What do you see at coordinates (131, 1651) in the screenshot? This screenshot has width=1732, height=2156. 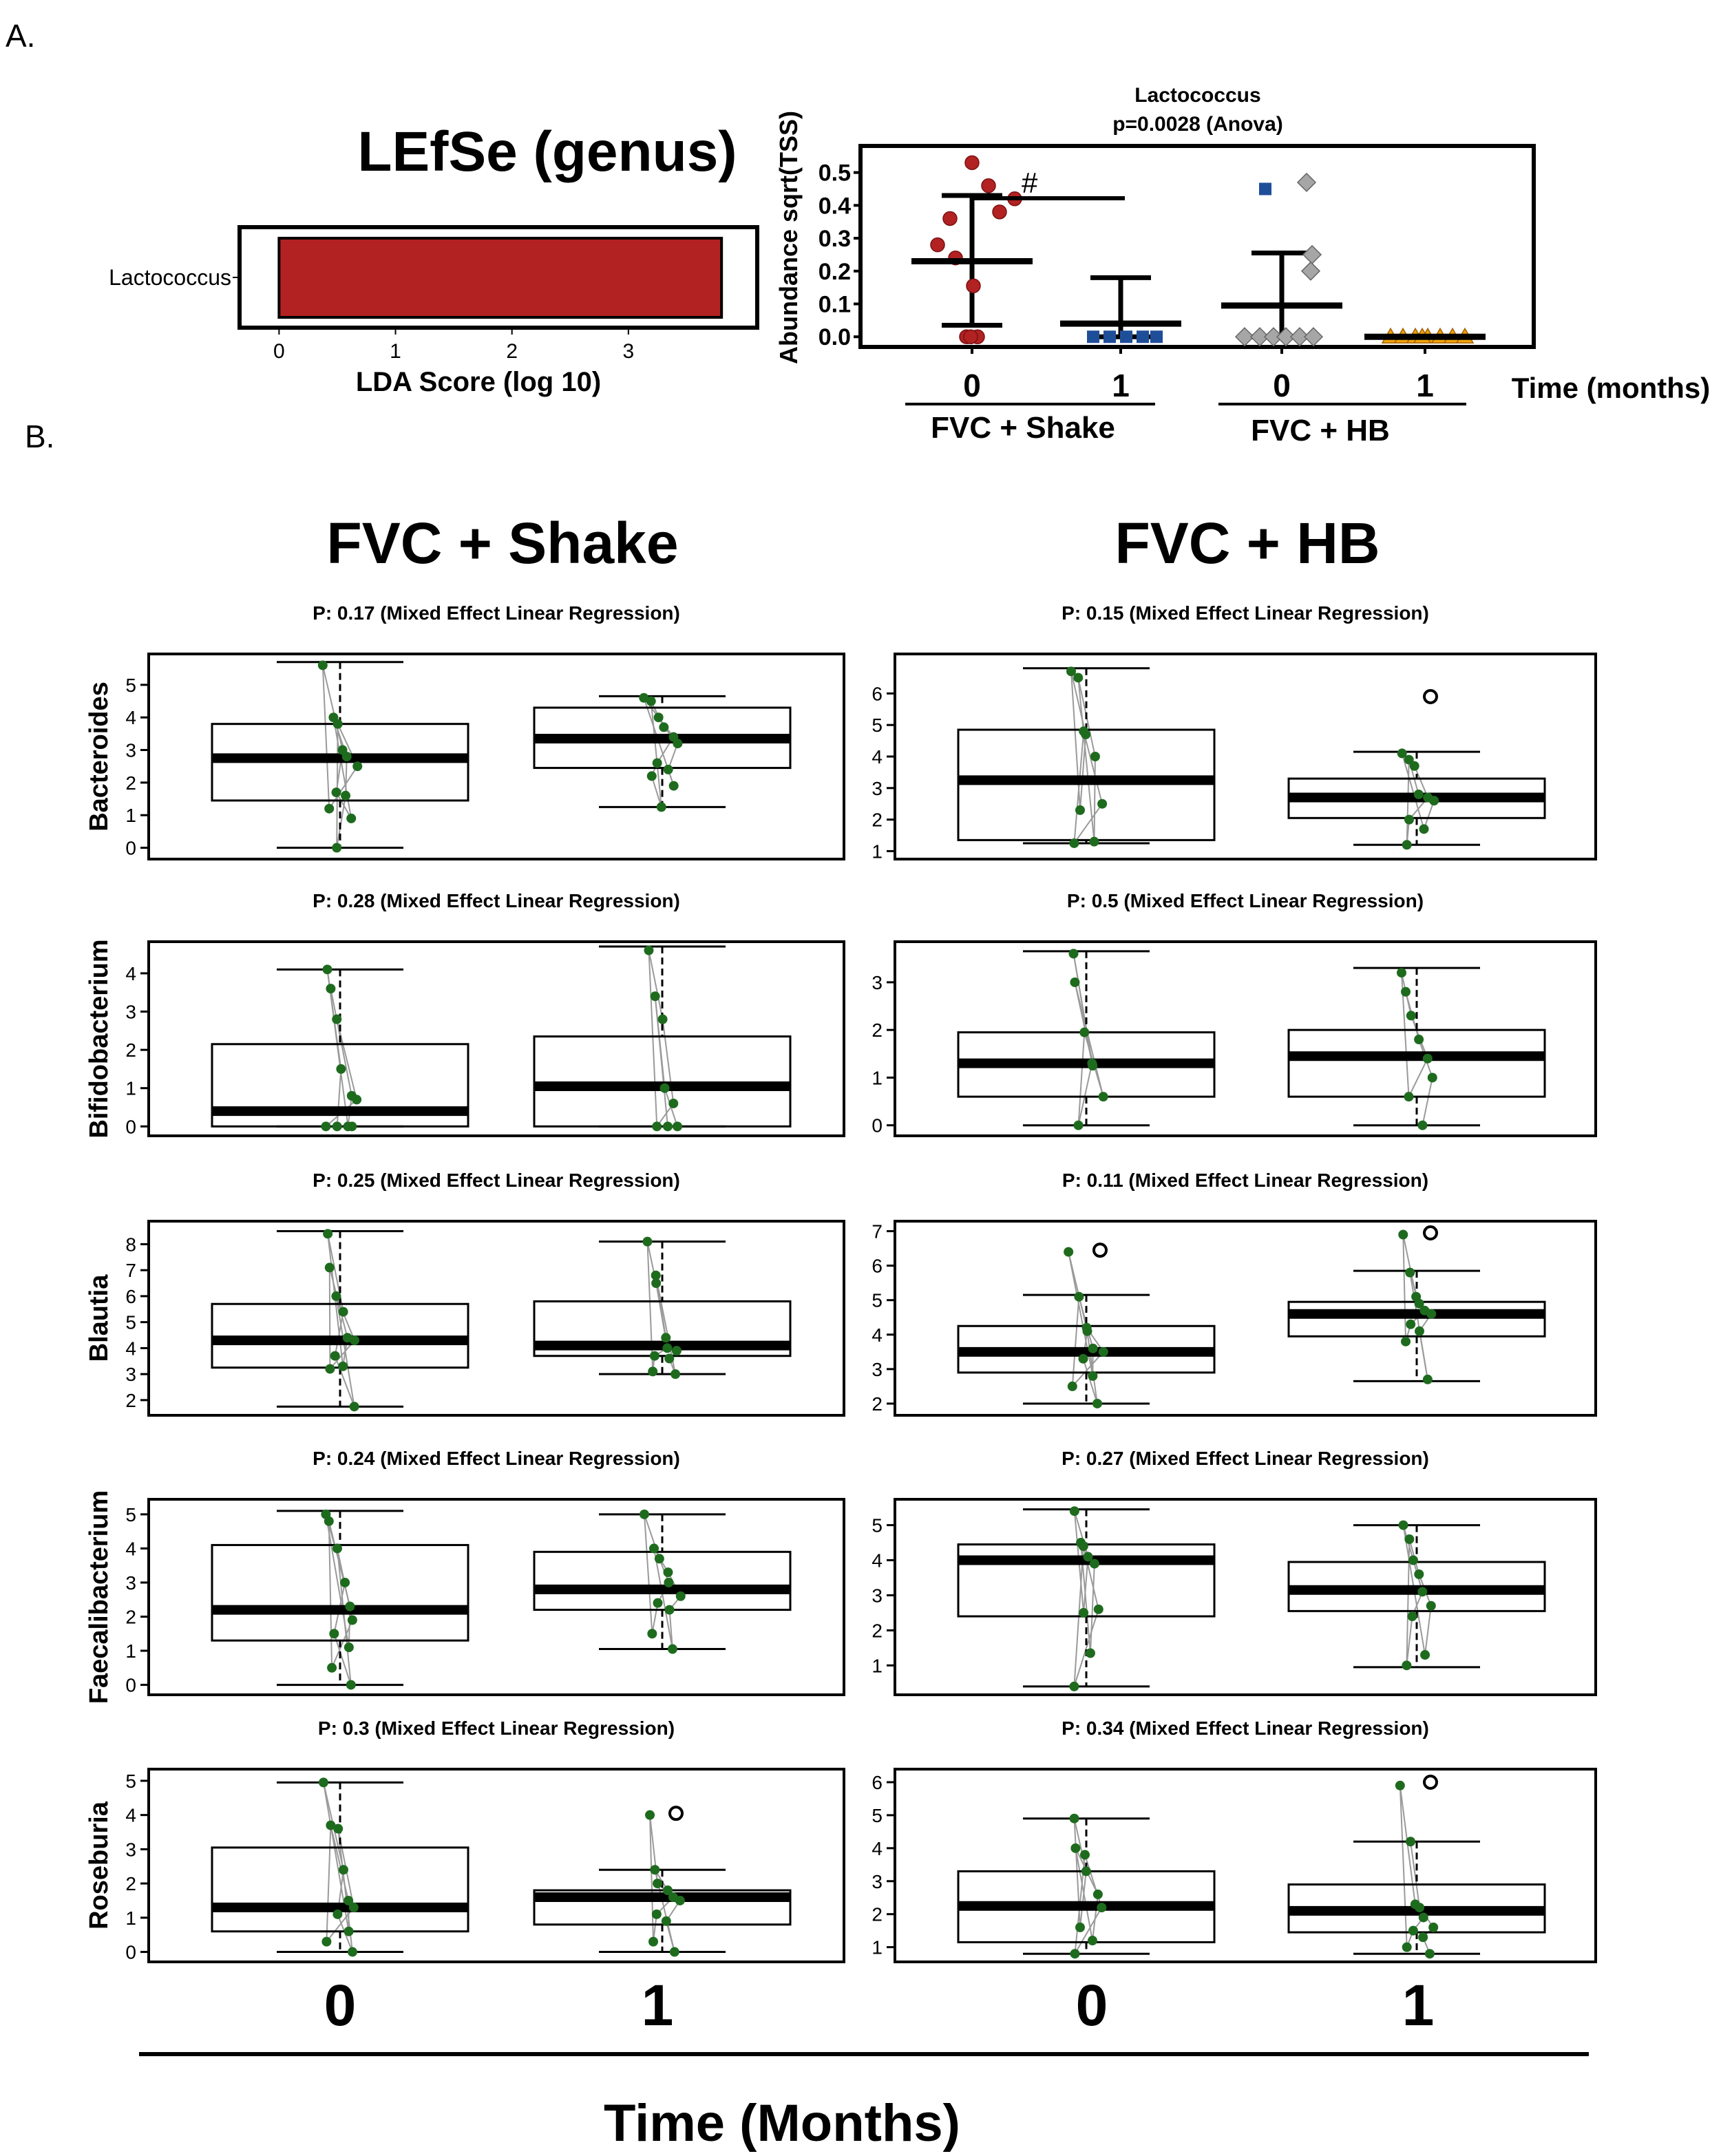 I see `boxplot-y-tick-label: 1` at bounding box center [131, 1651].